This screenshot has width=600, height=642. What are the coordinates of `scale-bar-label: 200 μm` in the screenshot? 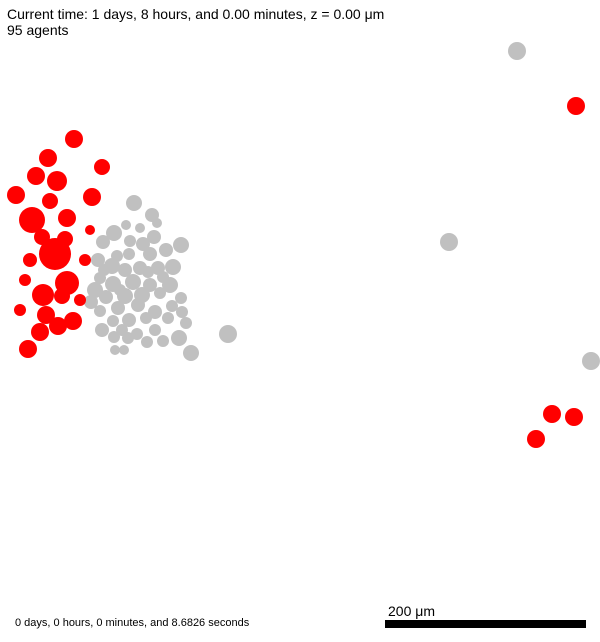 It's located at (411, 611).